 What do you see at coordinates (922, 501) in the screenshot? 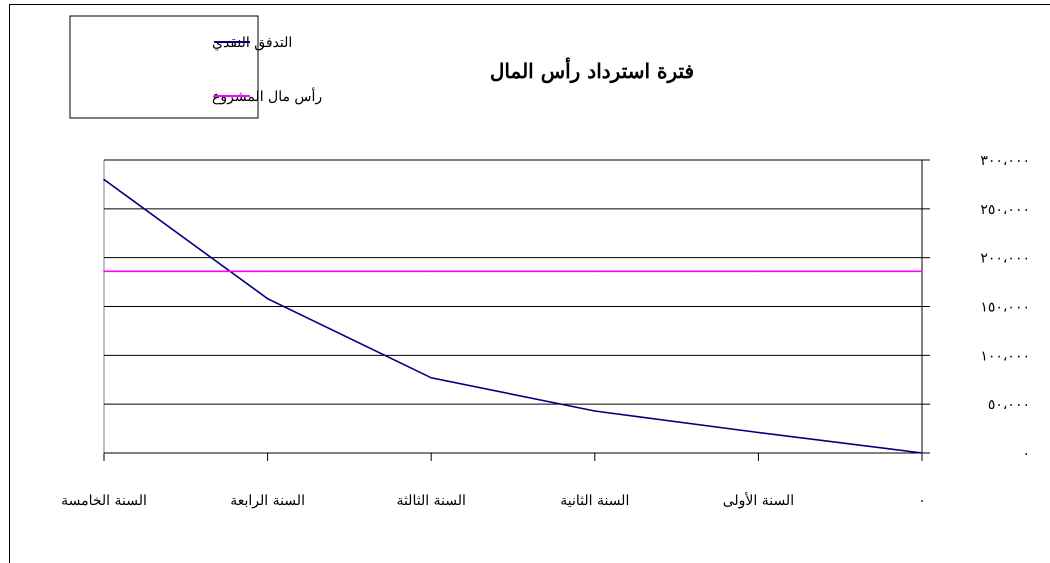
I see `x-tick-label-0: ٠` at bounding box center [922, 501].